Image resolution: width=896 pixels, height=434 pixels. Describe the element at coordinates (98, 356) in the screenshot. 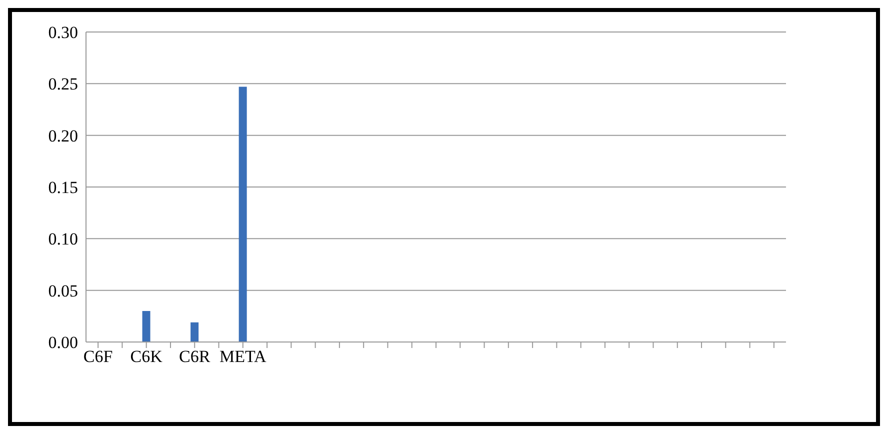

I see `x-tick-label: C6F` at that location.